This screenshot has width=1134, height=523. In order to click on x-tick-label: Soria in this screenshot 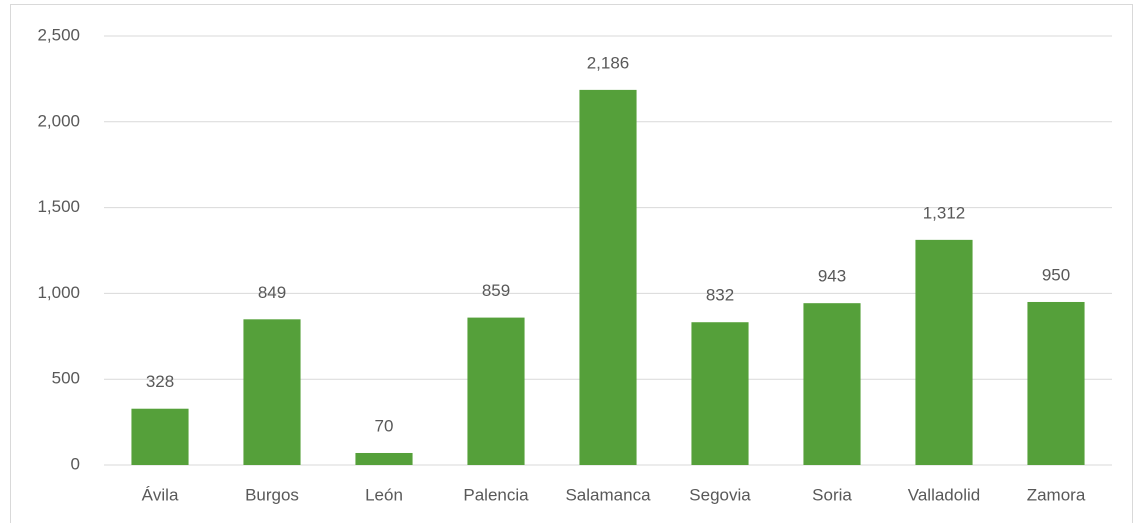, I will do `click(832, 494)`.